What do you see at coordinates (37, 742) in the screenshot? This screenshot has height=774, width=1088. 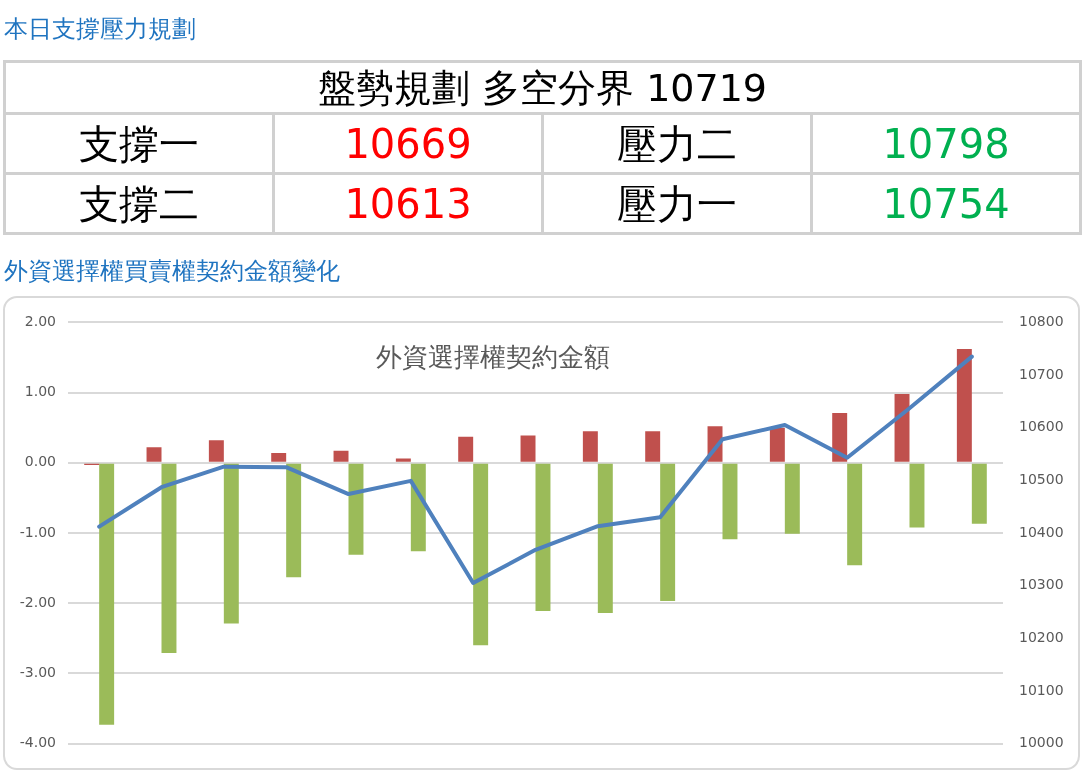 I see `y-tick-label: -4.00` at bounding box center [37, 742].